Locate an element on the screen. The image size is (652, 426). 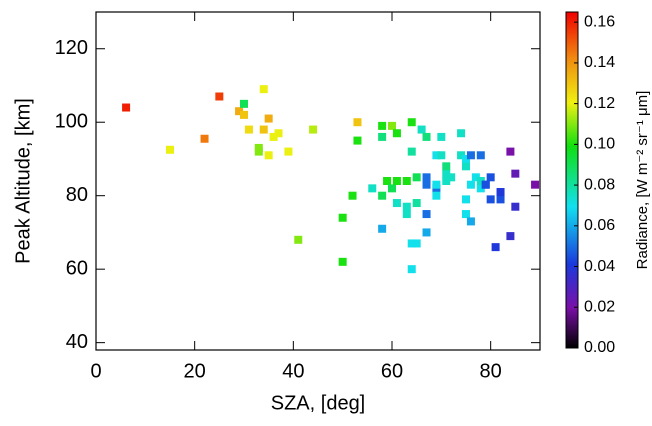
colorbar-tick-label: 0.16 is located at coordinates (599, 21).